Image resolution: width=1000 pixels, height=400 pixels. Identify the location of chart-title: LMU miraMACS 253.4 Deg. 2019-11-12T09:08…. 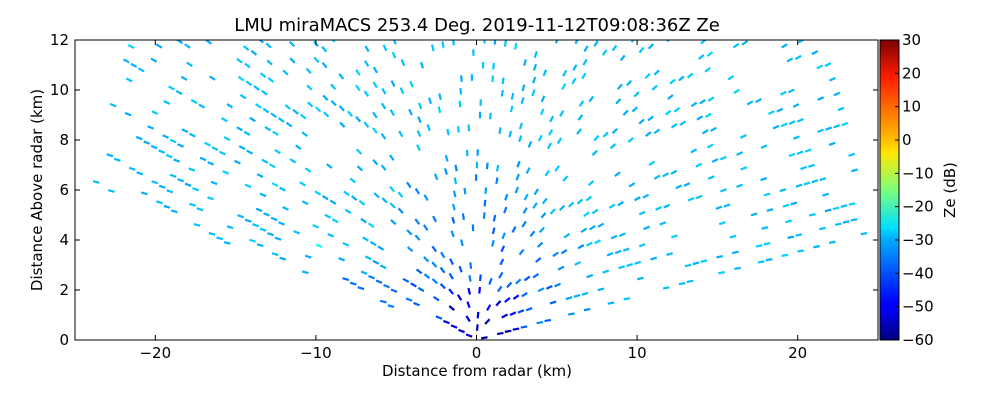
(477, 25).